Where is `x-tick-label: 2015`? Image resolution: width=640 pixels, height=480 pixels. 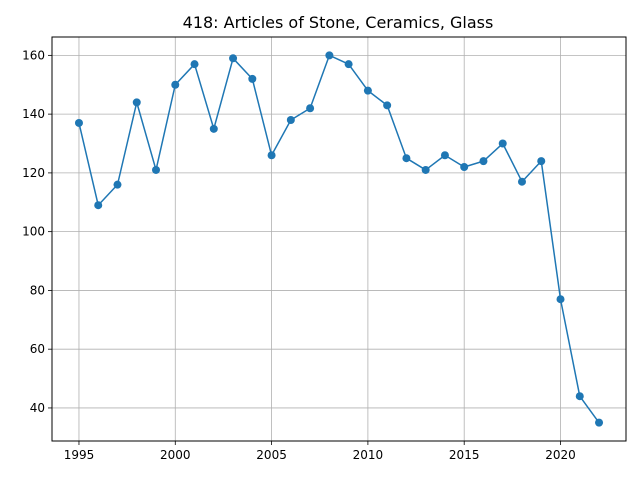
x-tick-label: 2015 is located at coordinates (464, 455).